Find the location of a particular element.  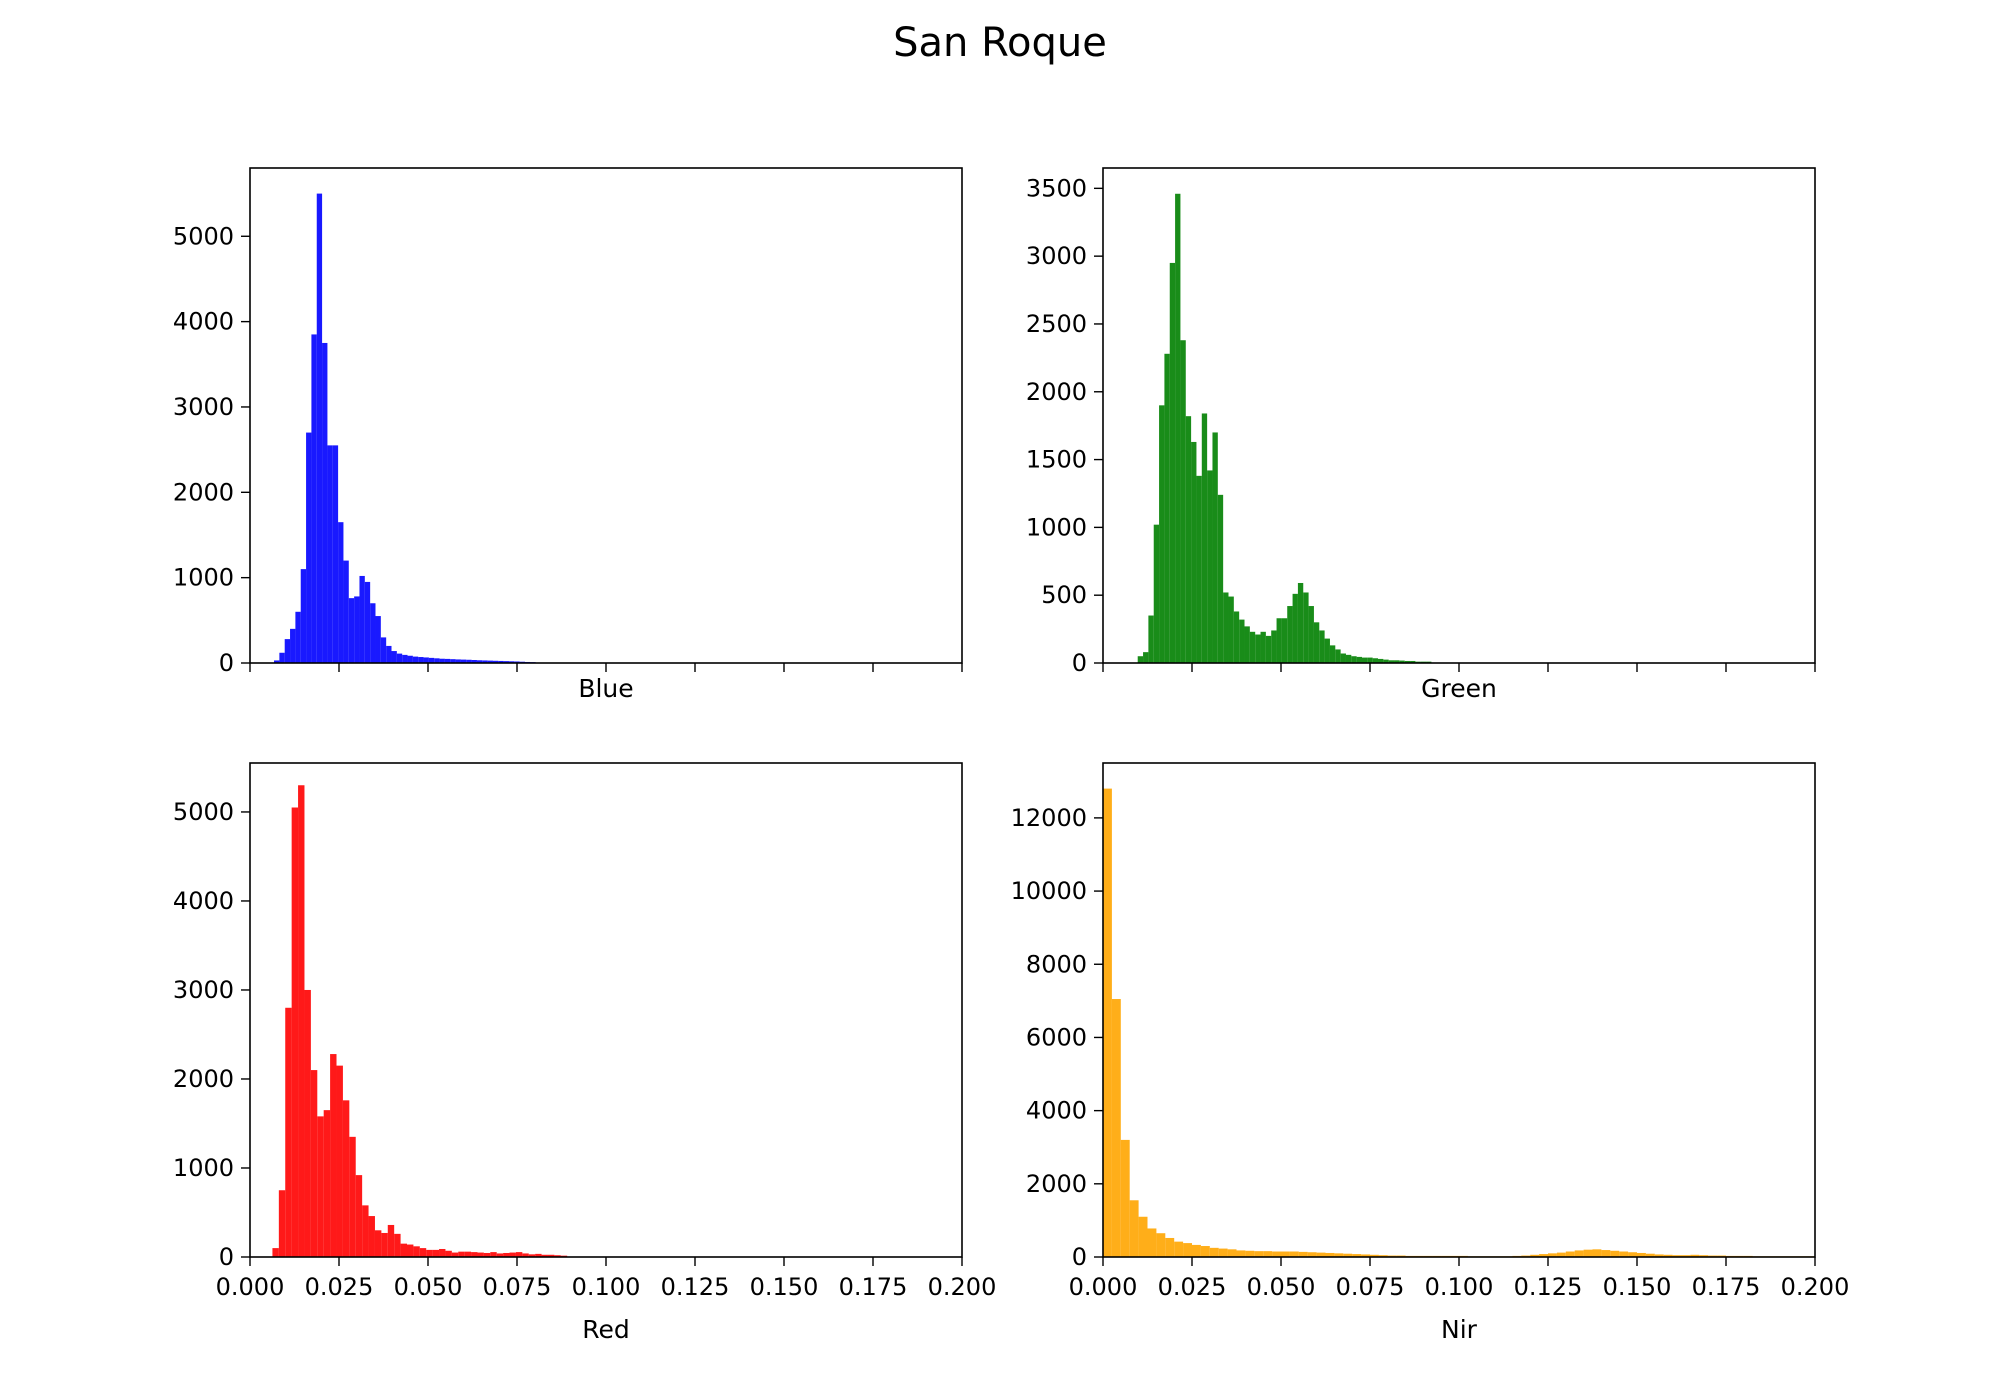

y-tick-label: 2000 is located at coordinates (203, 1079).